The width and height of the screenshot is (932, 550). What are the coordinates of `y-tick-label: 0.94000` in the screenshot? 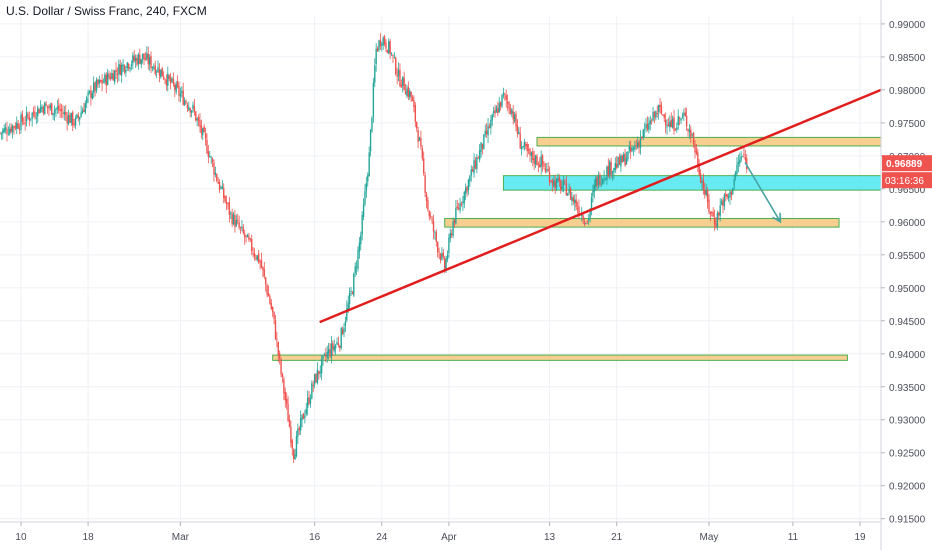 It's located at (907, 355).